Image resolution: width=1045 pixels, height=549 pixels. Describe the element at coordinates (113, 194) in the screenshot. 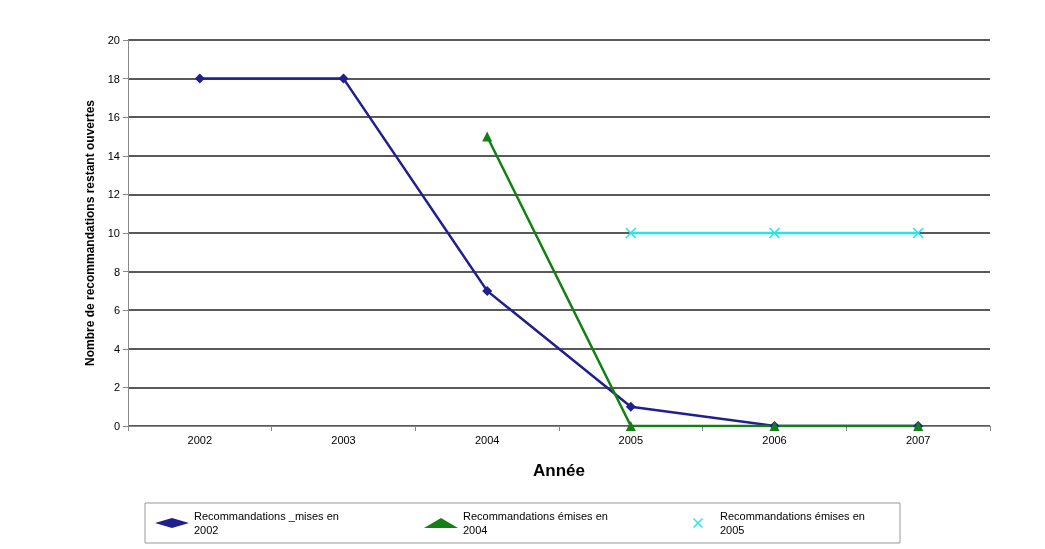

I see `y-tick-label: 12` at that location.